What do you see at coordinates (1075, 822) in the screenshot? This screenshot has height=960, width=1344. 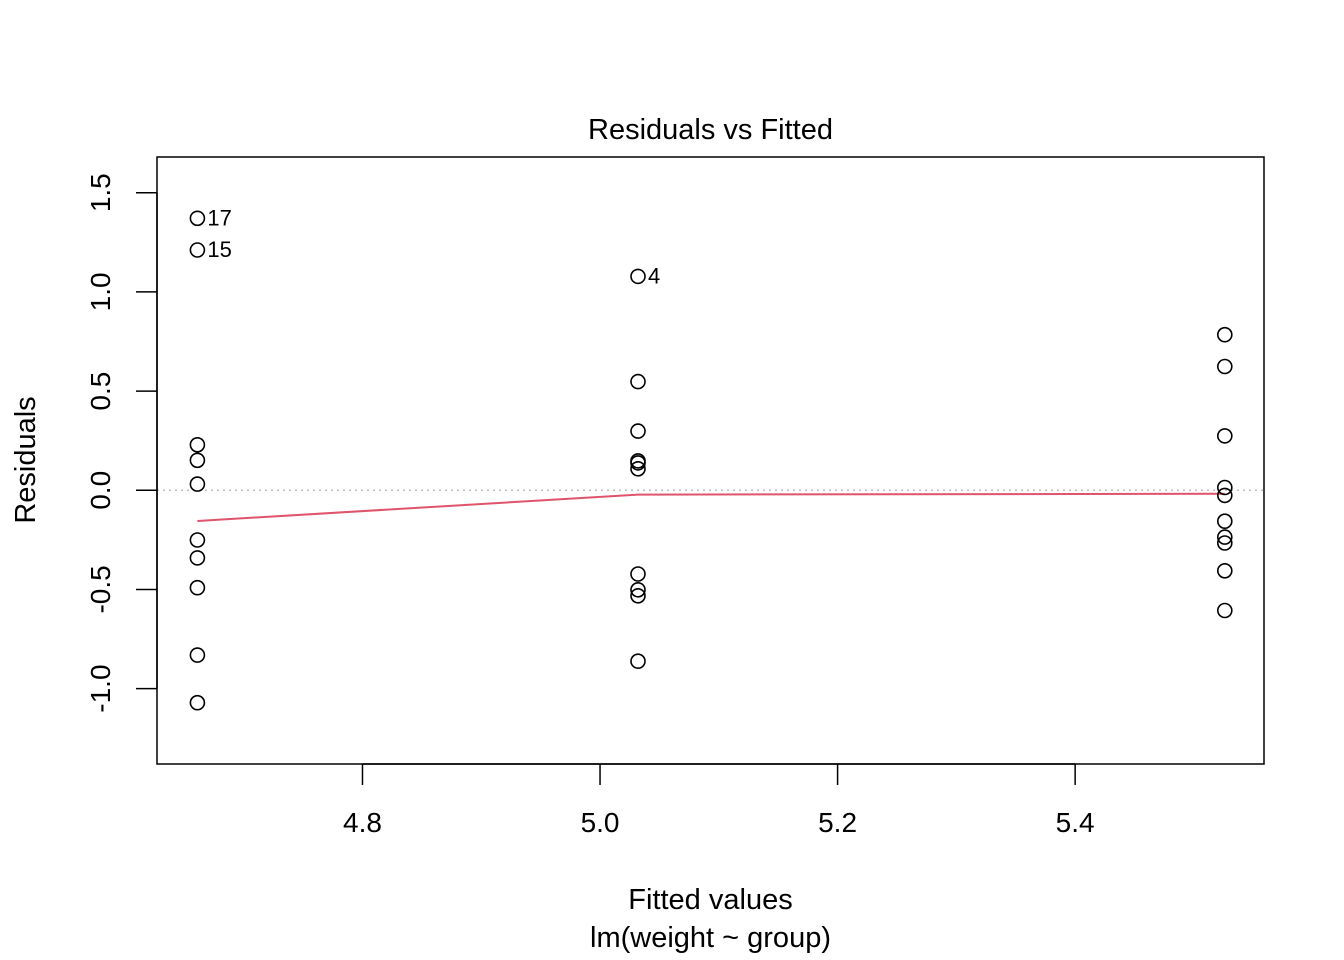 I see `x-tick-label: 5.4` at bounding box center [1075, 822].